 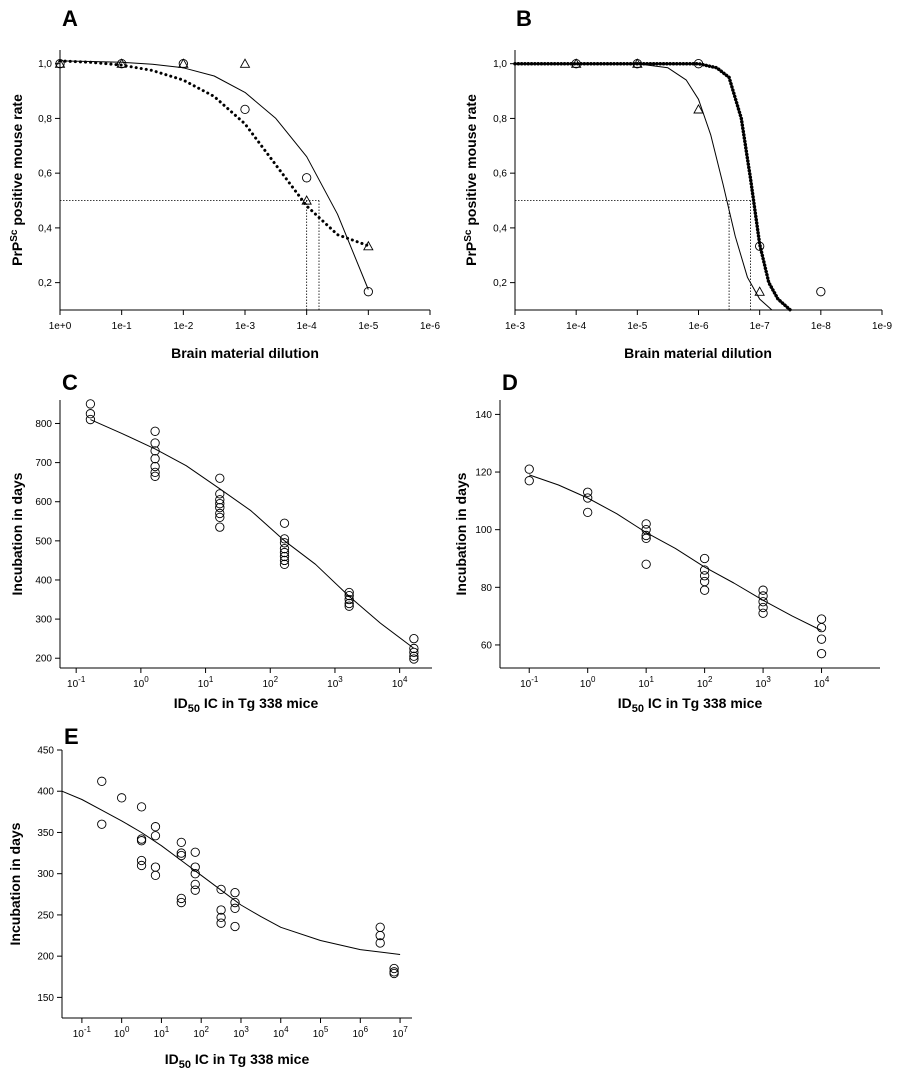 I want to click on x-axis-label: Brain material dilution, so click(x=245, y=353).